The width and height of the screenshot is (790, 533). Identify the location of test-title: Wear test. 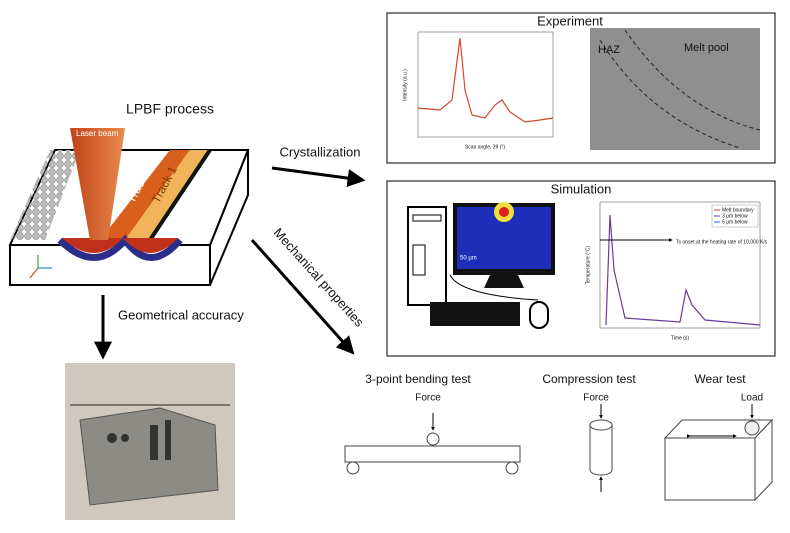
(720, 379).